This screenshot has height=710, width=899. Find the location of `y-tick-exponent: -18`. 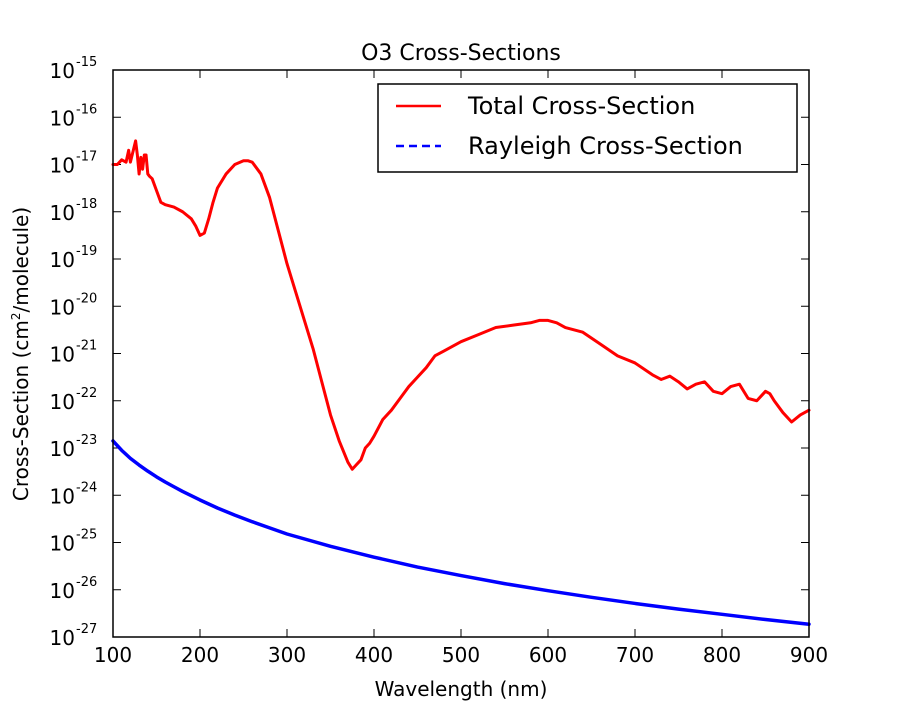

y-tick-exponent: -18 is located at coordinates (86, 204).